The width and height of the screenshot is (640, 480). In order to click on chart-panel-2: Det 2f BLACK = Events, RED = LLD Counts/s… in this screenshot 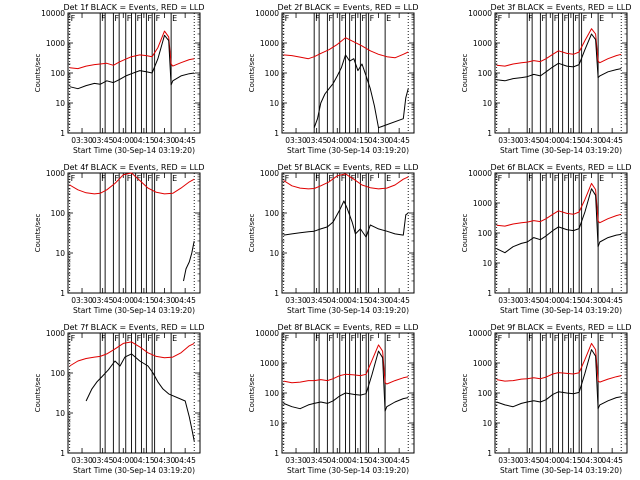, I will do `click(333, 79)`.